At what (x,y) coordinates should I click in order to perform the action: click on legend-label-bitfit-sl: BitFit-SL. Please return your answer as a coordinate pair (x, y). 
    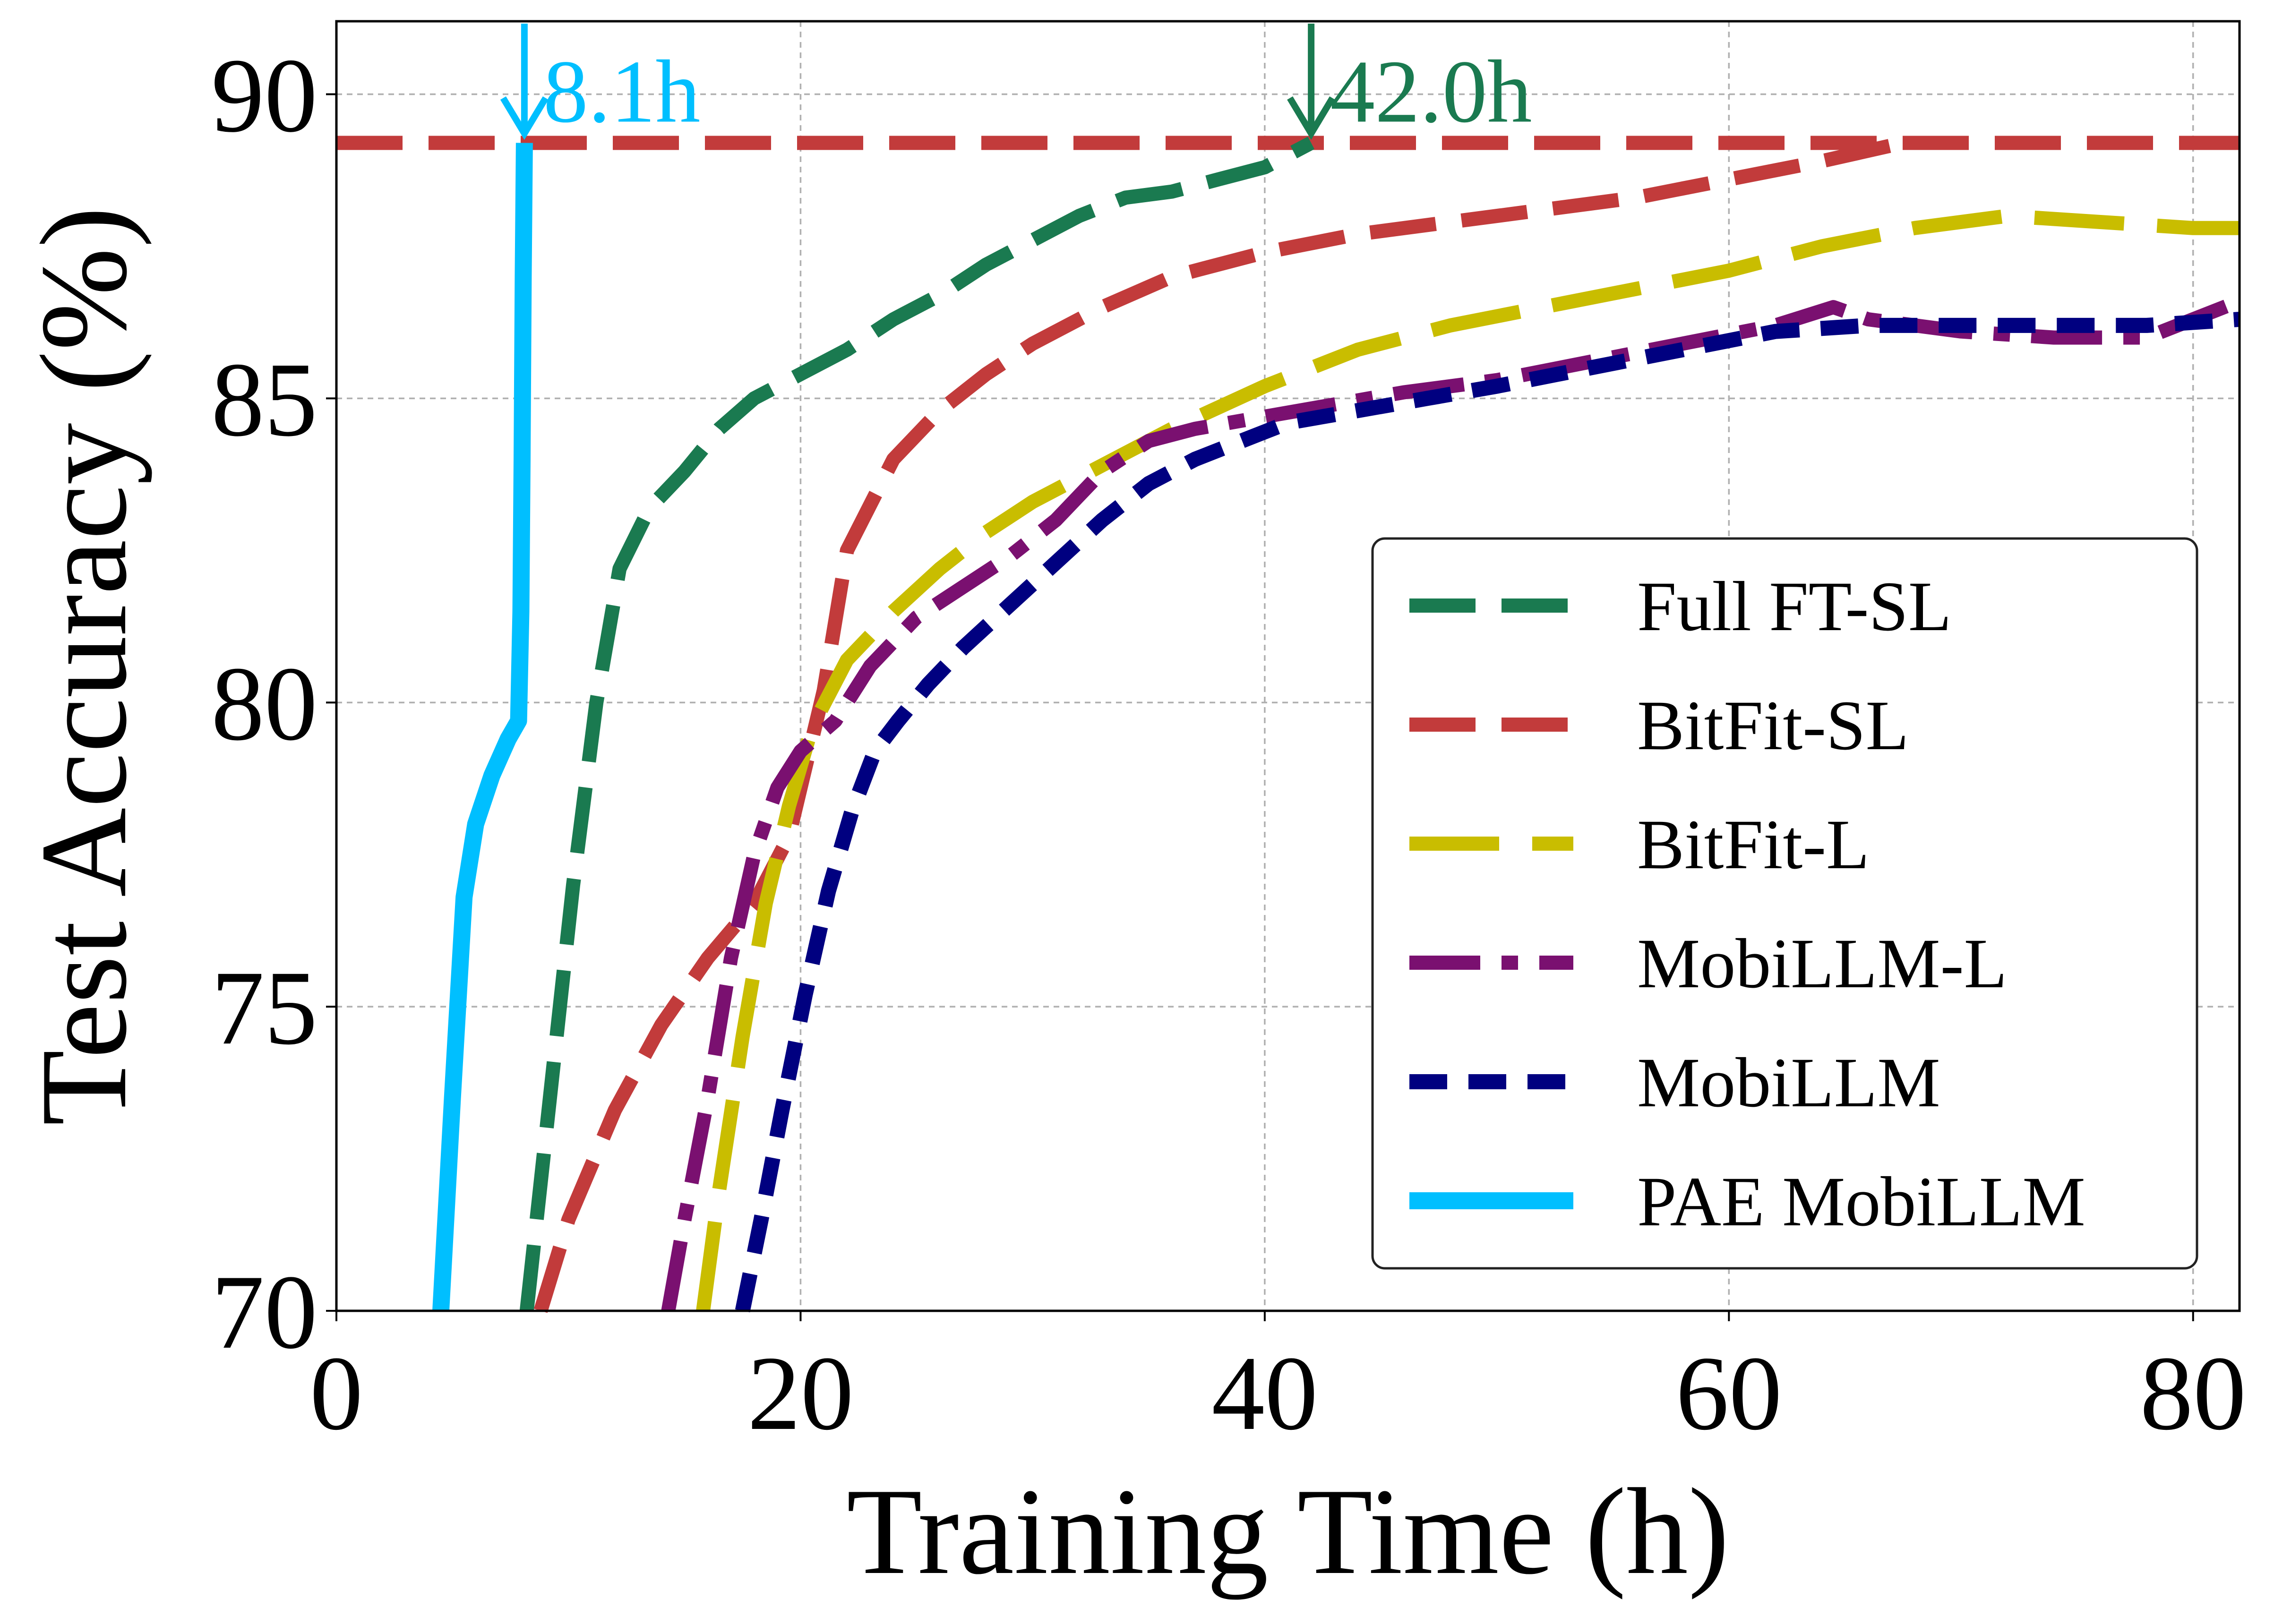
    Looking at the image, I should click on (1773, 725).